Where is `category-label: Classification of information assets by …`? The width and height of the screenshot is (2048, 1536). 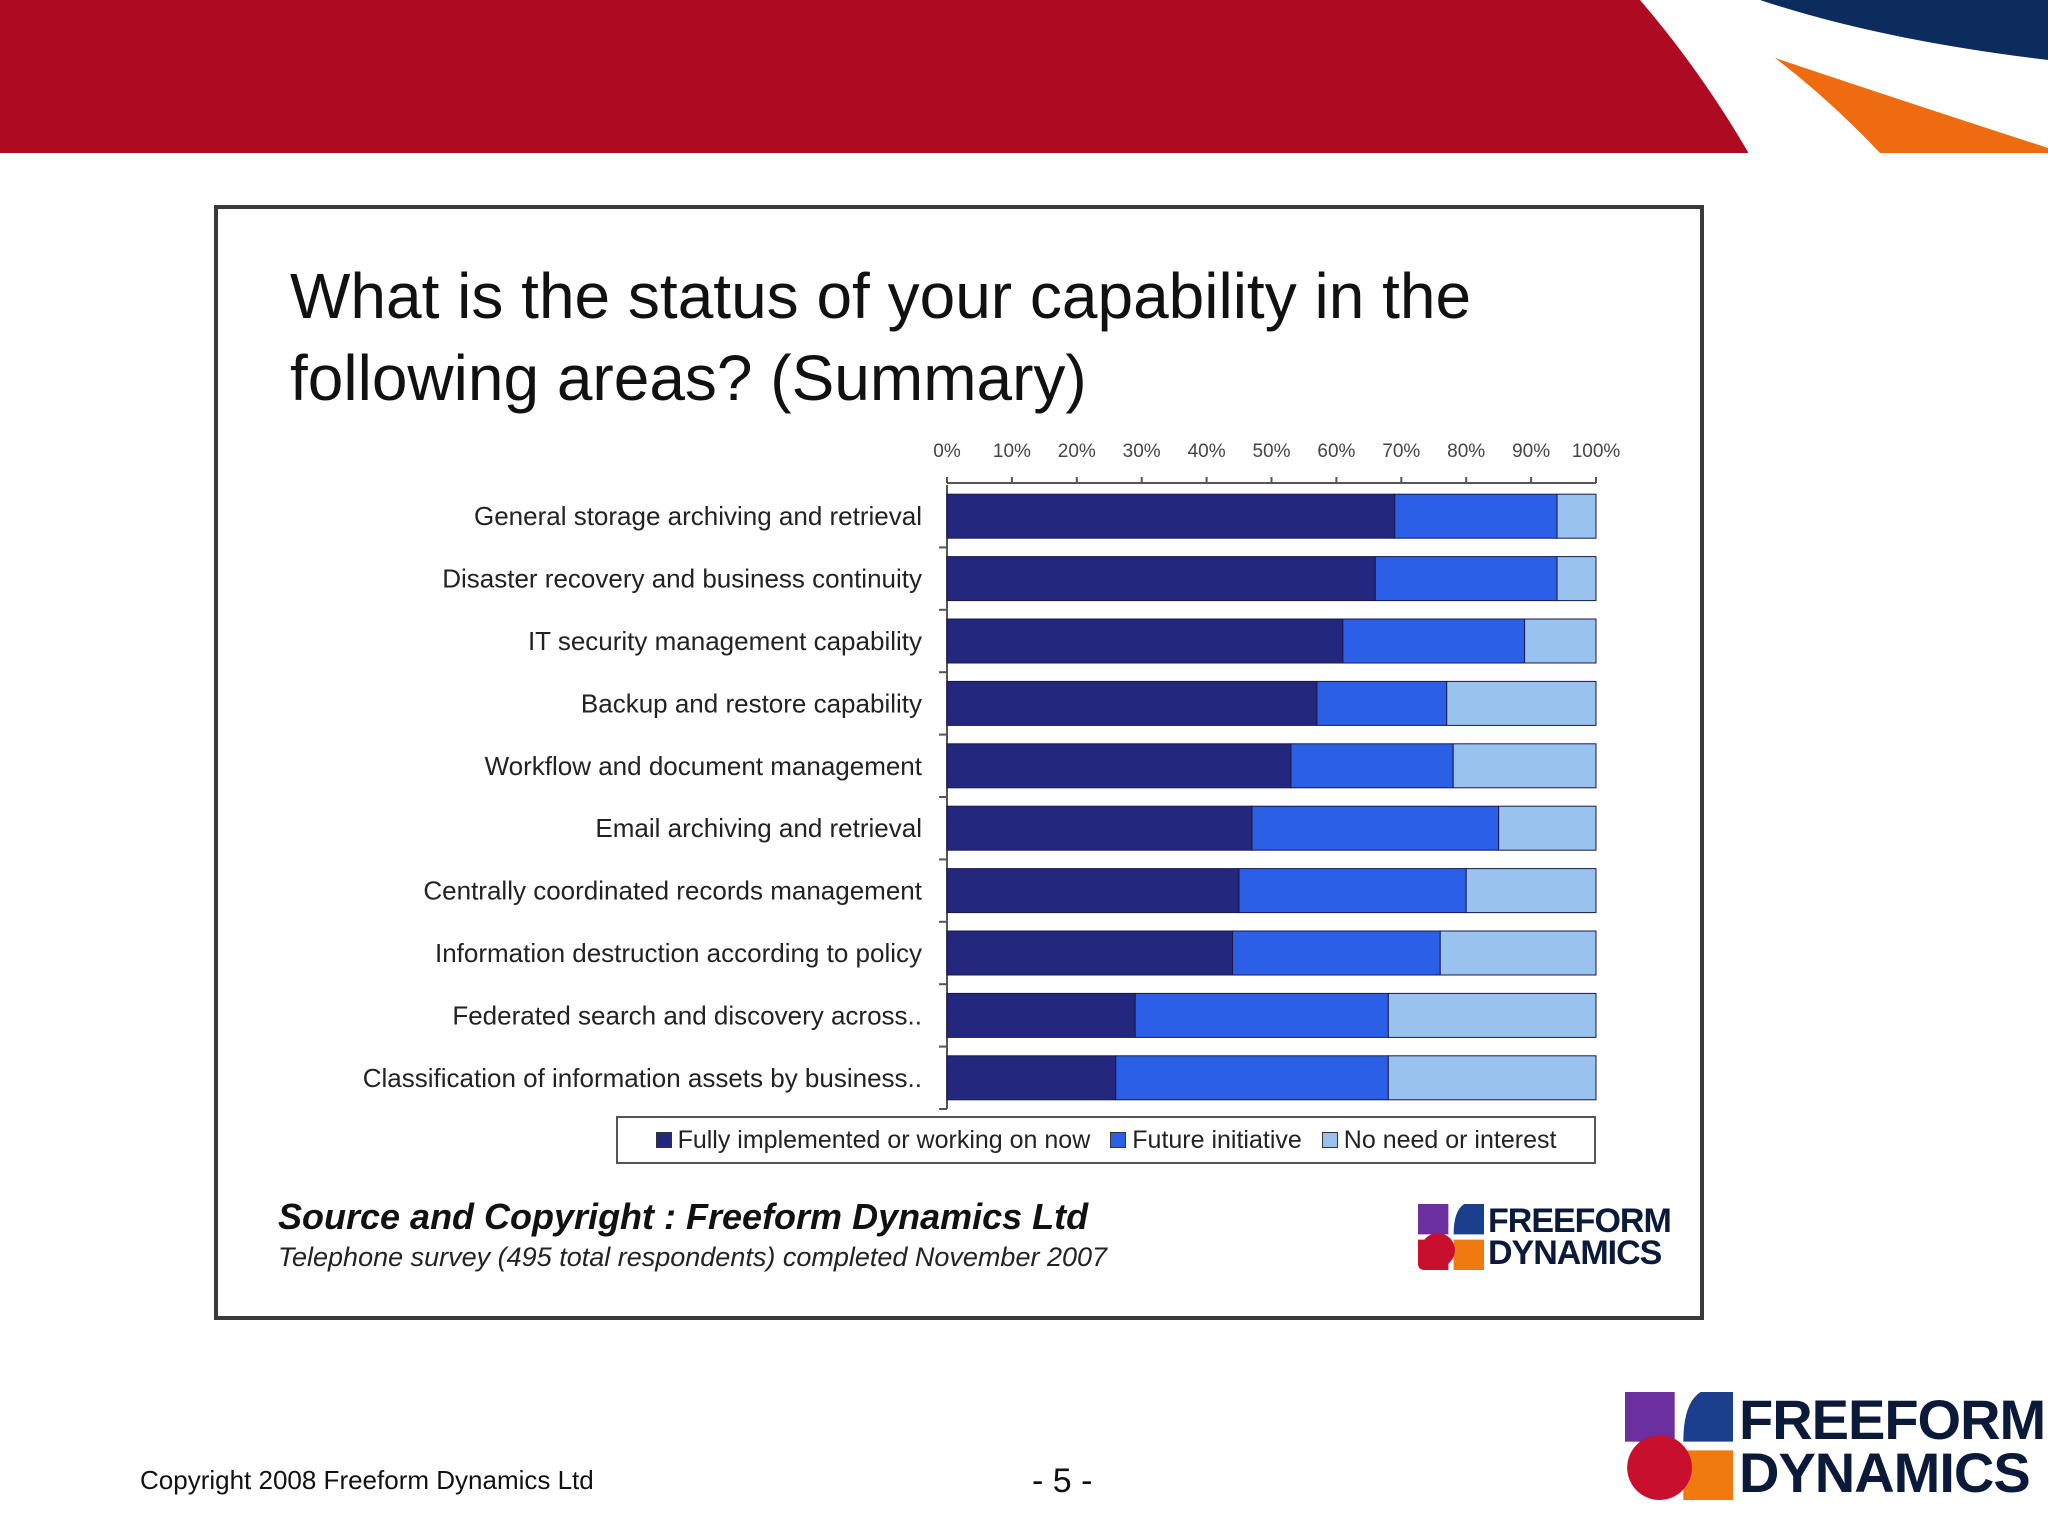 category-label: Classification of information assets by … is located at coordinates (642, 1078).